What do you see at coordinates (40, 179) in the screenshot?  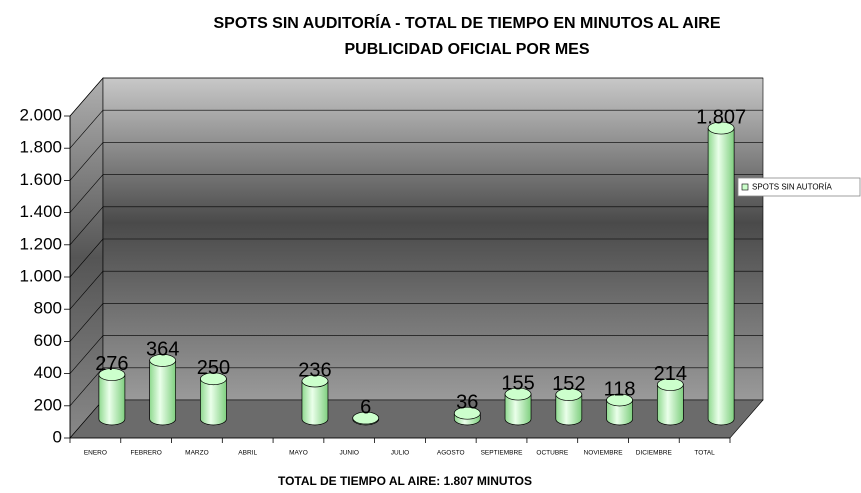 I see `y-tick-label: 1.600` at bounding box center [40, 179].